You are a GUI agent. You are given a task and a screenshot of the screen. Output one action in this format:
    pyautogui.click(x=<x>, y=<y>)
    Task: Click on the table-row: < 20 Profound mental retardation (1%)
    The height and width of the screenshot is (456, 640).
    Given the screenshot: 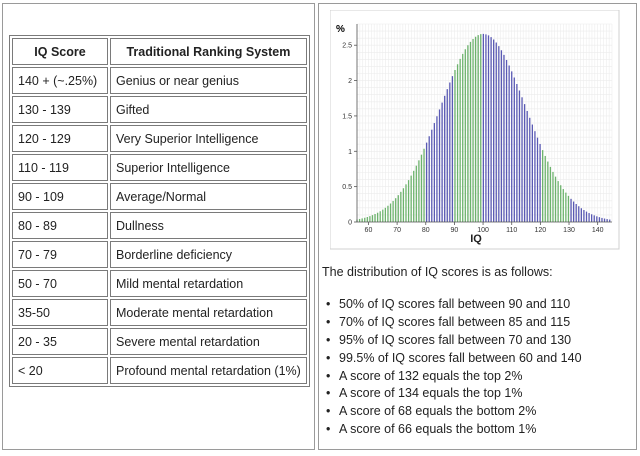 What is the action you would take?
    pyautogui.click(x=159, y=370)
    